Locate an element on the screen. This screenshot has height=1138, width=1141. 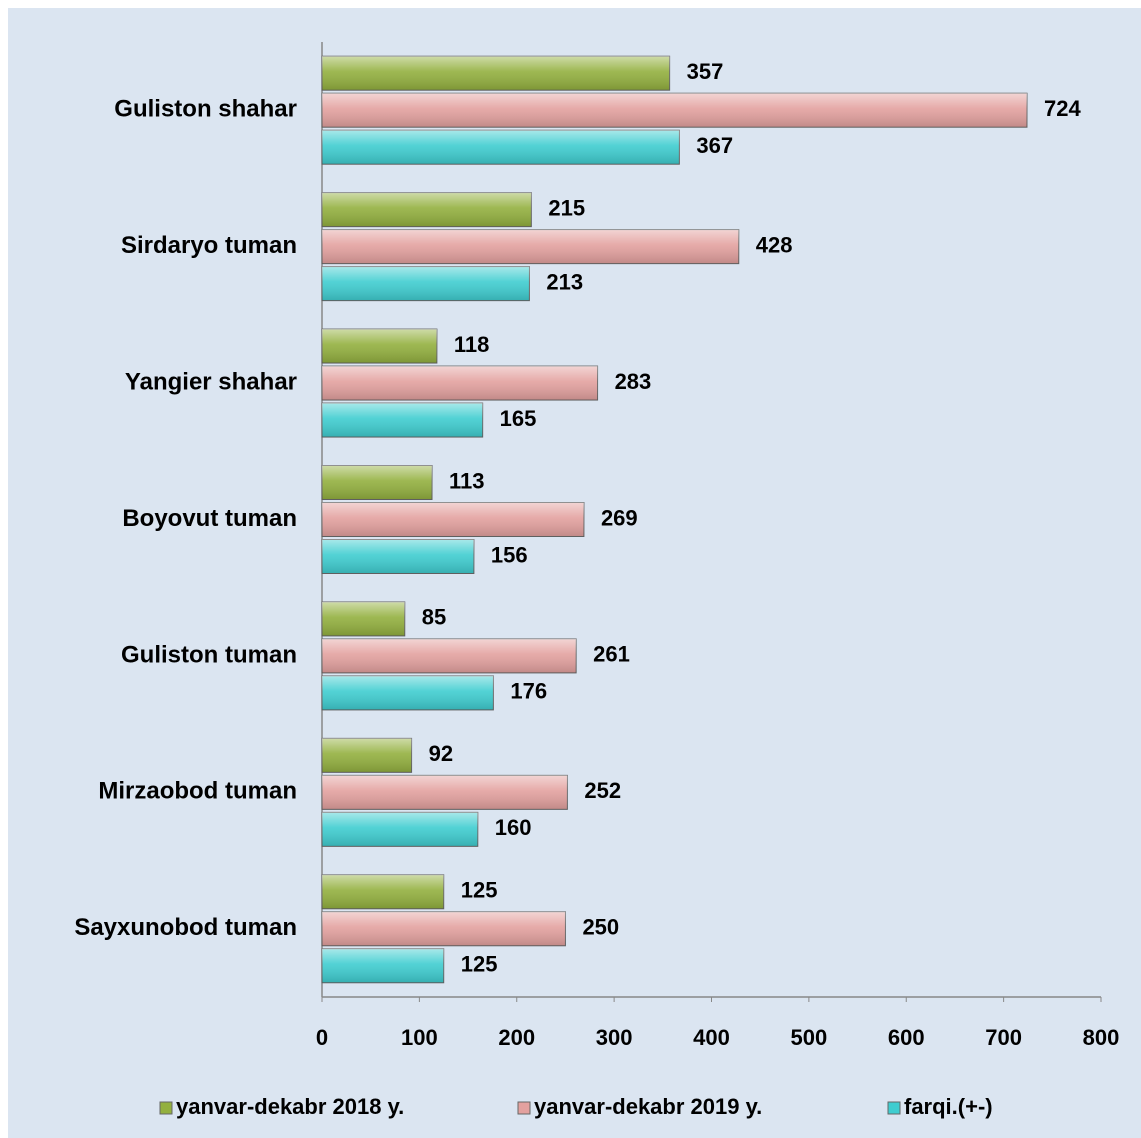
value-label: 92 is located at coordinates (441, 753).